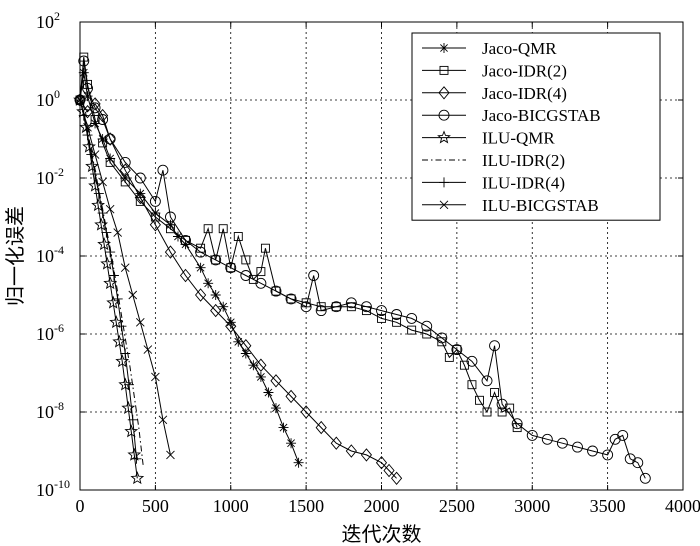 This screenshot has width=700, height=546. Describe the element at coordinates (155, 506) in the screenshot. I see `x-tick-label: 500` at that location.